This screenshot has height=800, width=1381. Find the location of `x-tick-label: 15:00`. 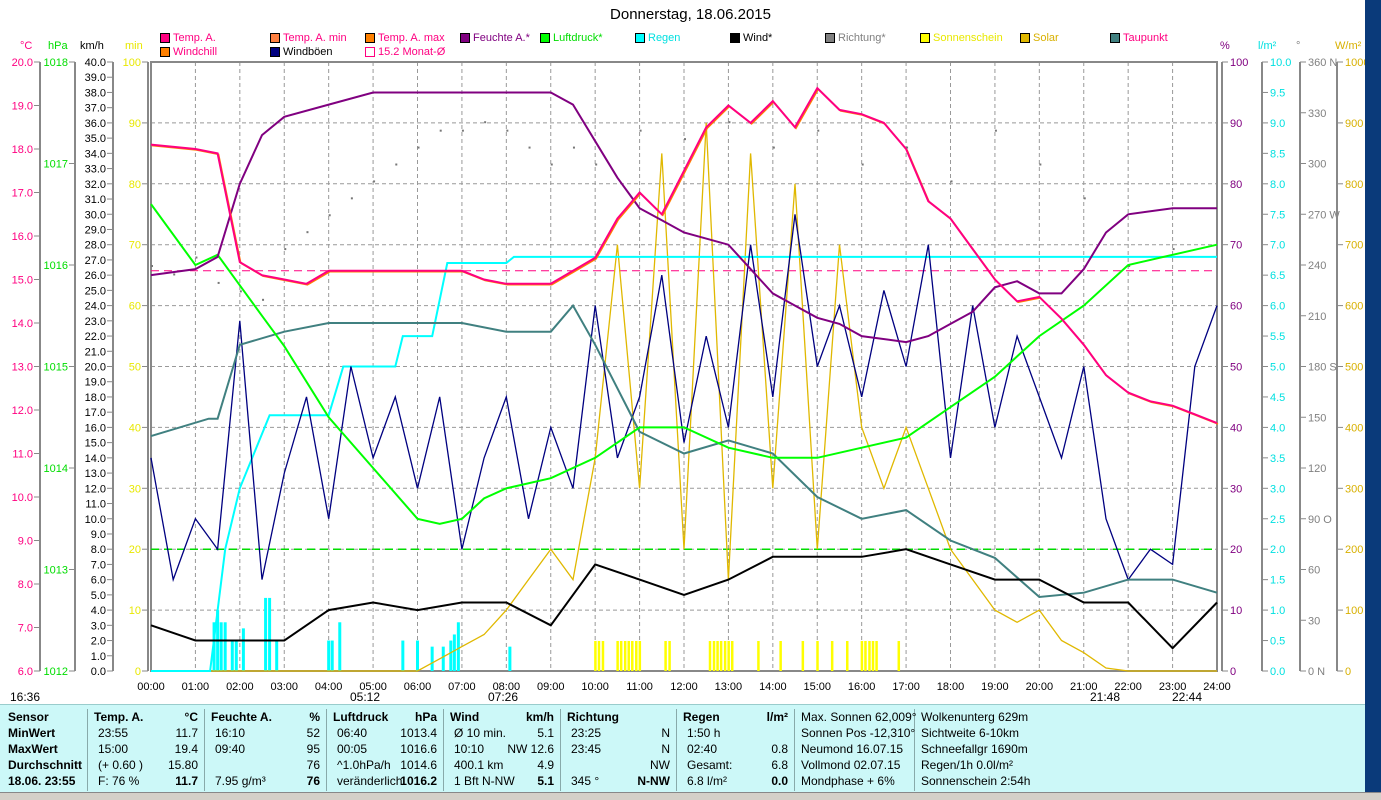

x-tick-label: 15:00 is located at coordinates (817, 687).